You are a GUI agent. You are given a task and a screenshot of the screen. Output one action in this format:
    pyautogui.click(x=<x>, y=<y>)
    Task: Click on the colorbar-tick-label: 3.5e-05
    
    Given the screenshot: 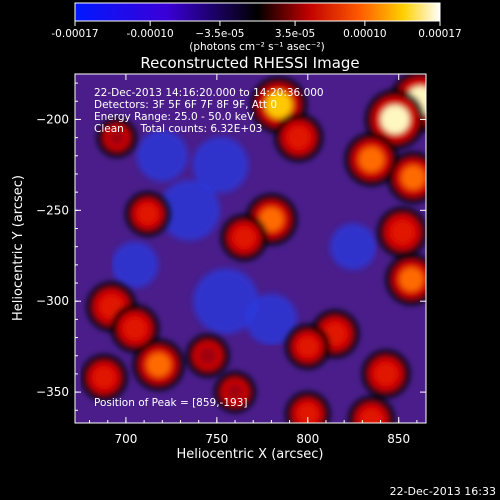 What is the action you would take?
    pyautogui.click(x=295, y=34)
    